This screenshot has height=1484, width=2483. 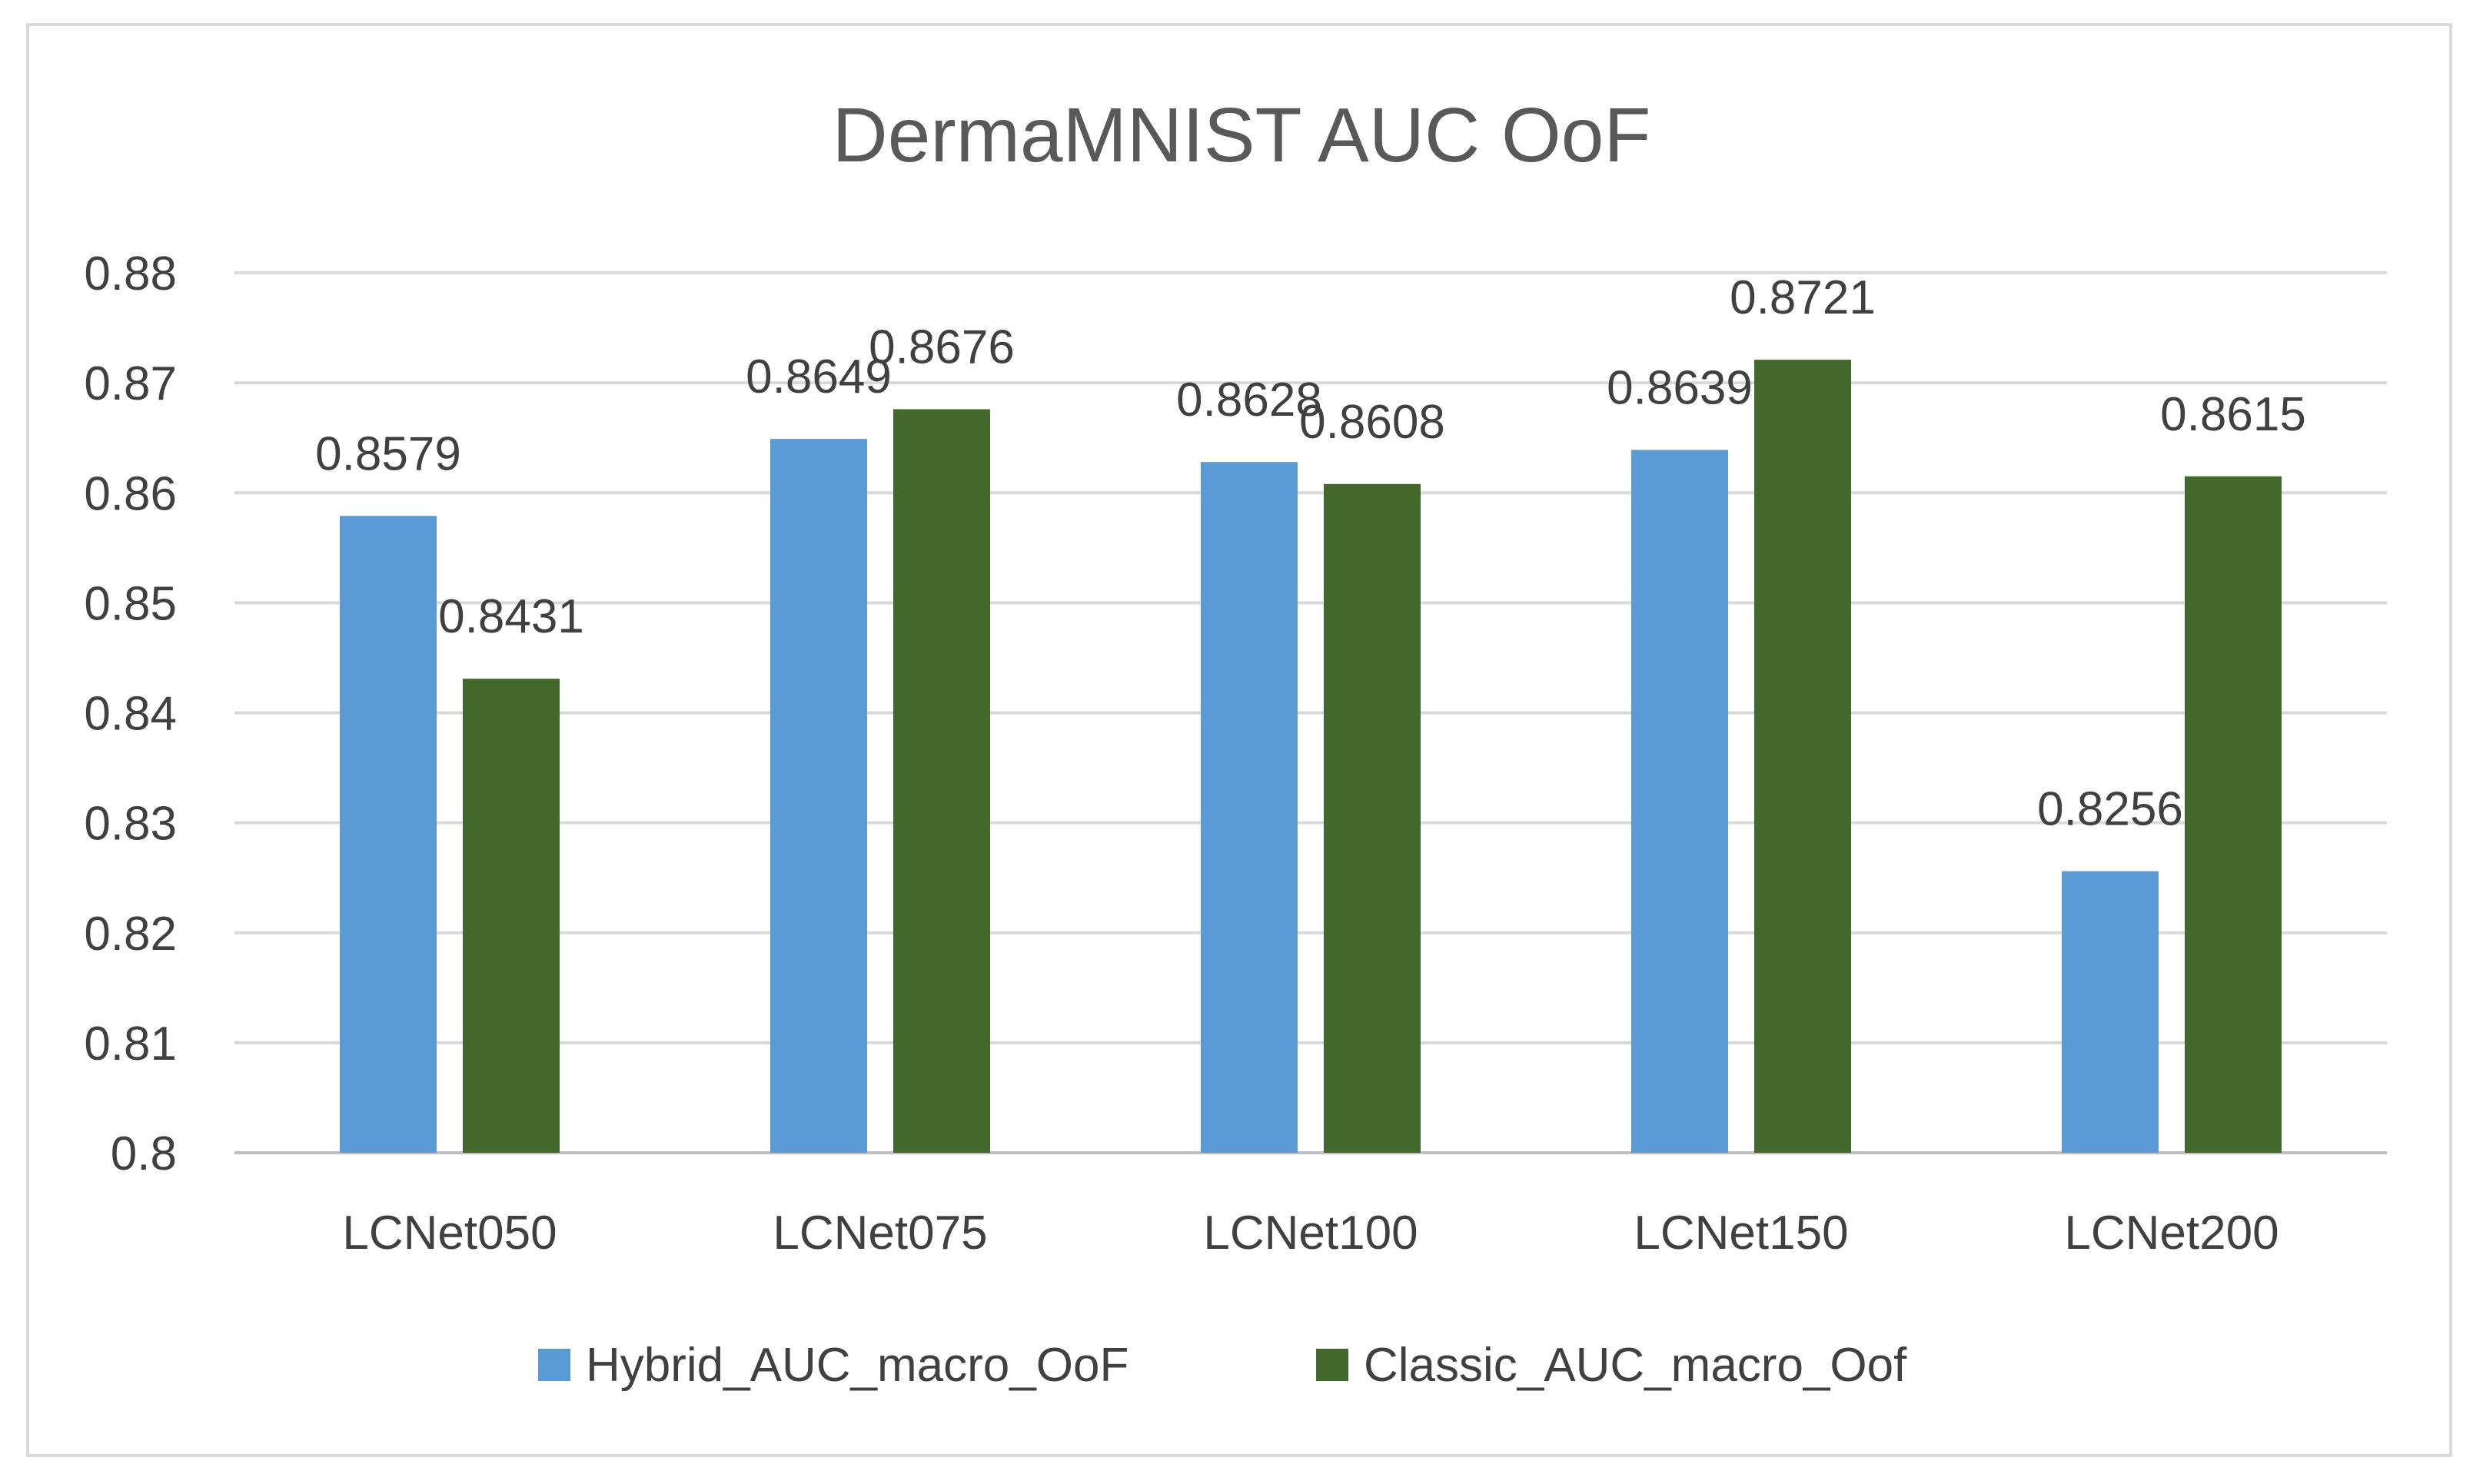 What do you see at coordinates (131, 1044) in the screenshot?
I see `y-tick-label: 0.81` at bounding box center [131, 1044].